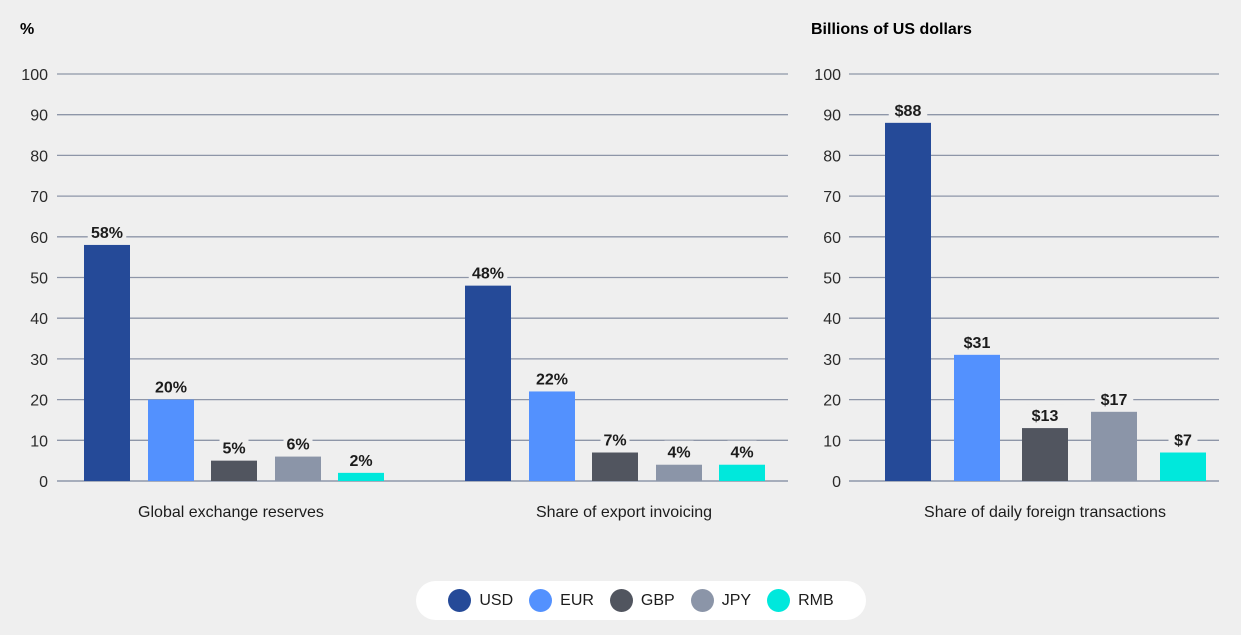  Describe the element at coordinates (34, 75) in the screenshot. I see `left-y-tick-label: 100` at that location.